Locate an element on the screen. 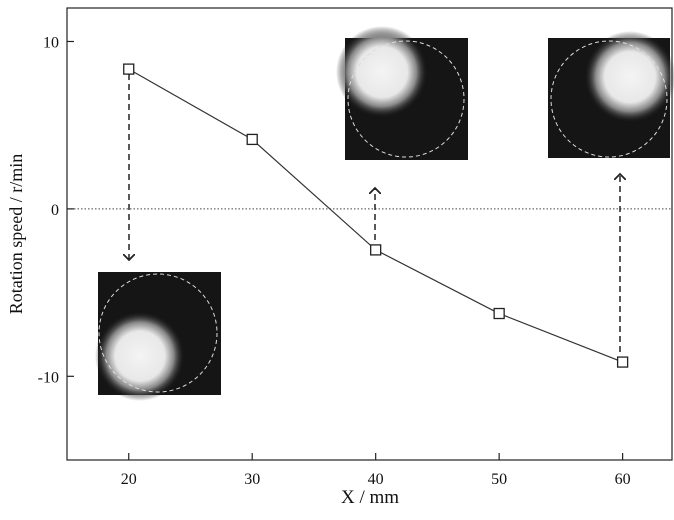  x-tick-label: 30 is located at coordinates (252, 479).